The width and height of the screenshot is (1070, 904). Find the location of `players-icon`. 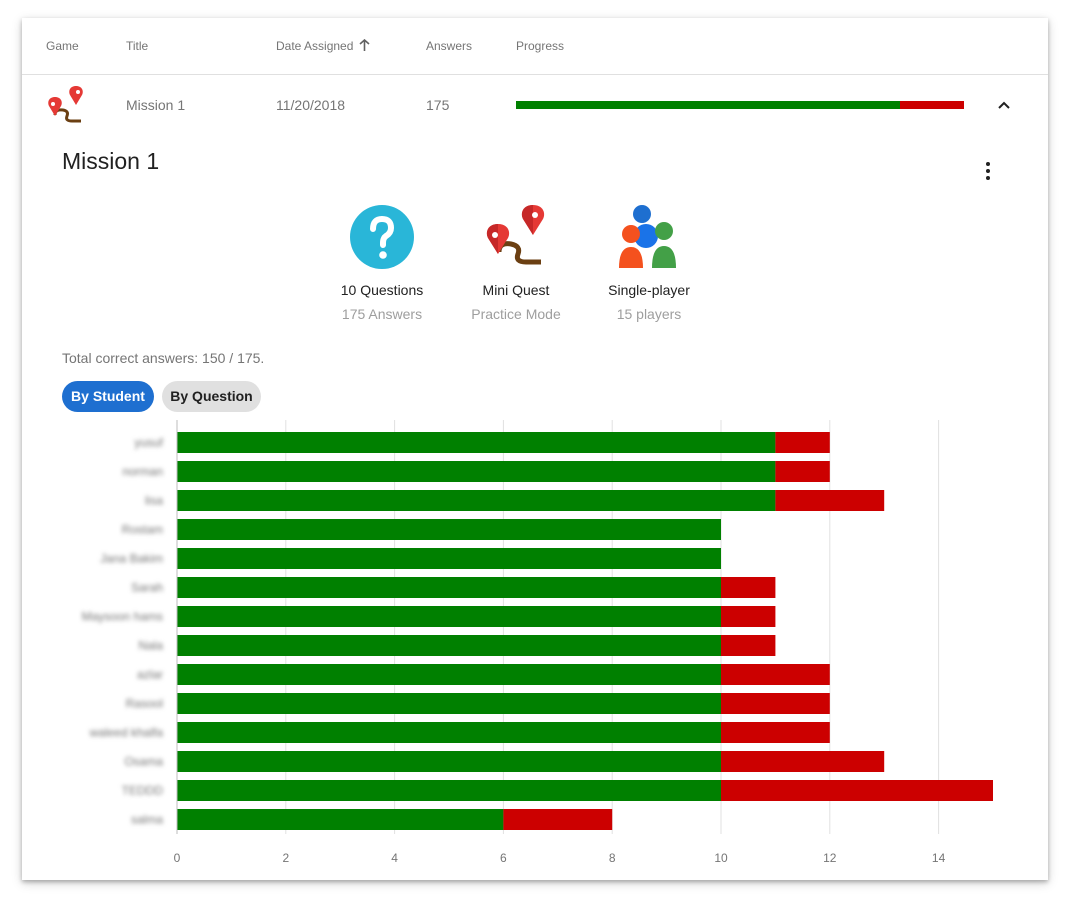

players-icon is located at coordinates (649, 237).